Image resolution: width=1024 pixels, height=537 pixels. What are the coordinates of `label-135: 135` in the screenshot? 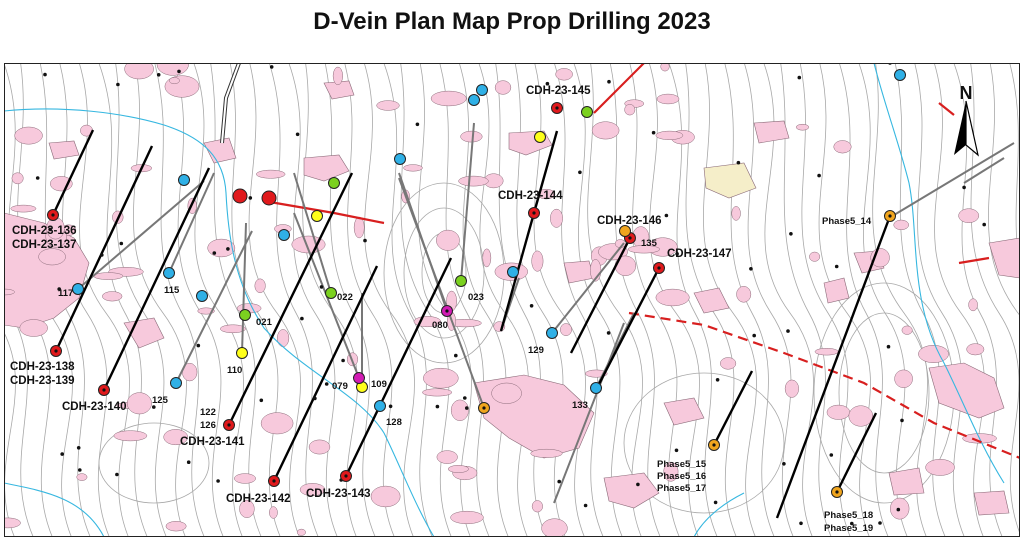 It's located at (649, 243).